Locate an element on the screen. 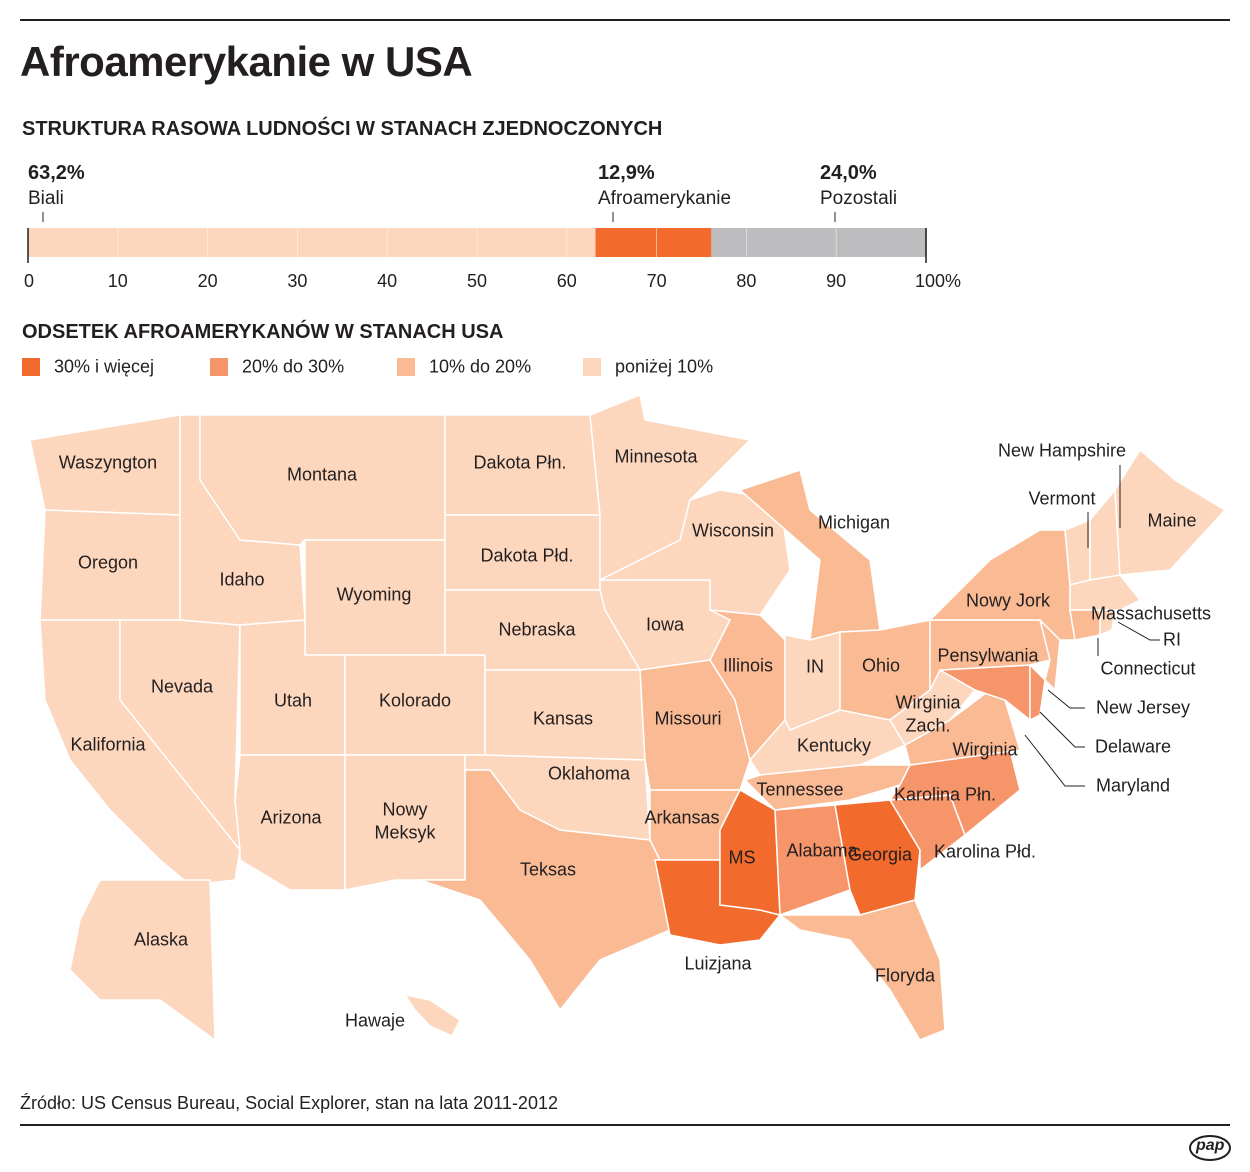 The width and height of the screenshot is (1250, 1172). state-label: Hawaje is located at coordinates (375, 1020).